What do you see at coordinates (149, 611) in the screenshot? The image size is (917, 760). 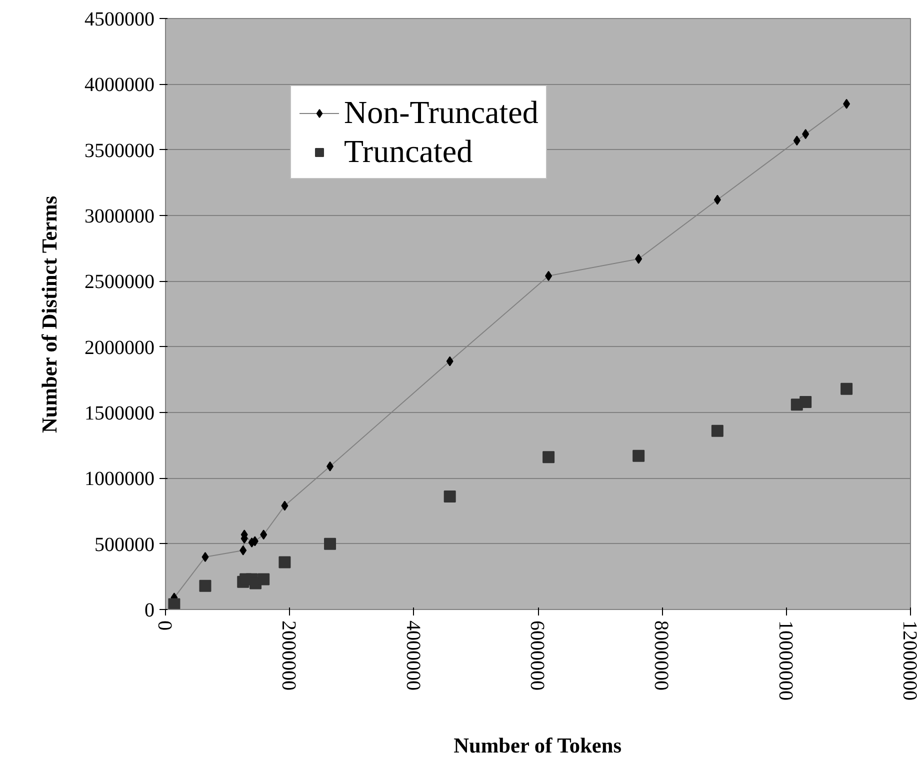 I see `y-tick-label: 0` at bounding box center [149, 611].